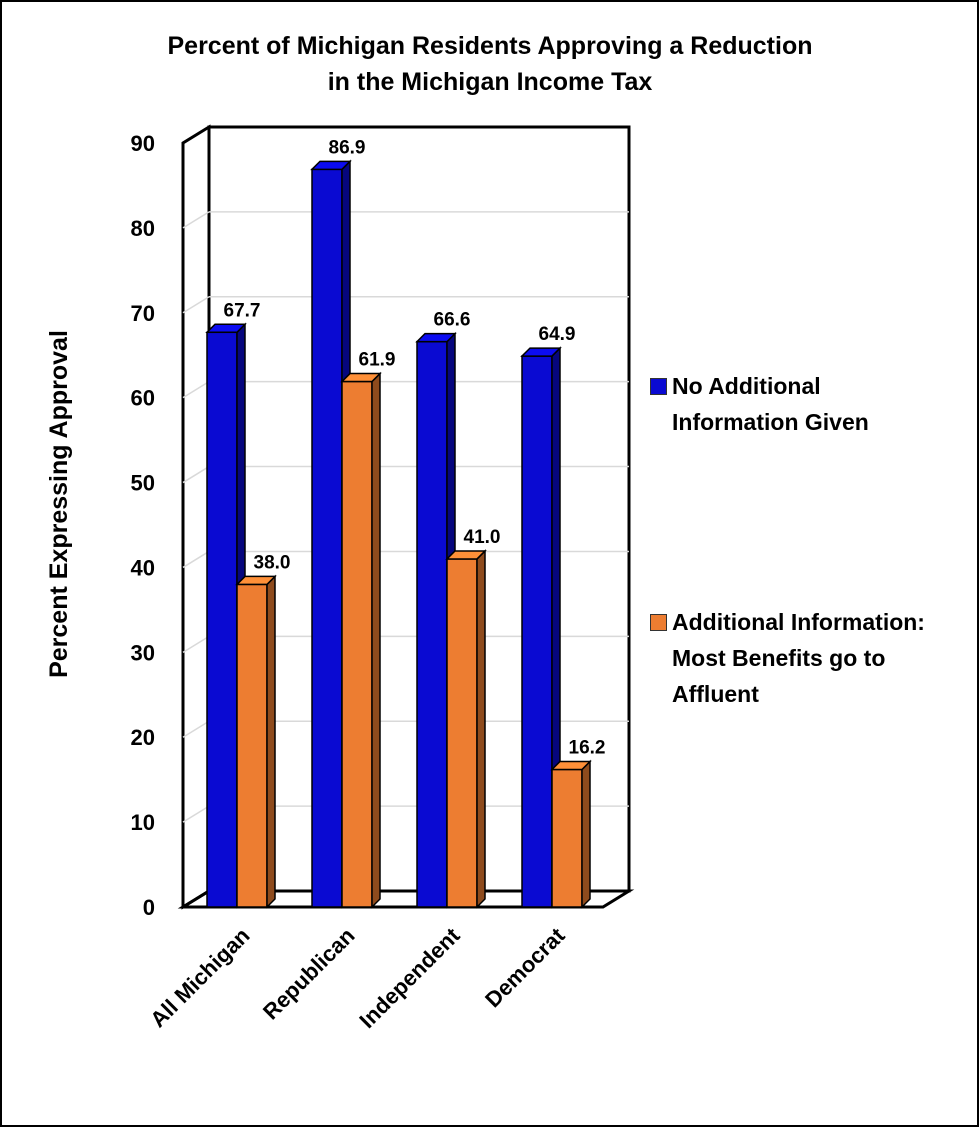  Describe the element at coordinates (149, 907) in the screenshot. I see `y-tick-label: 0` at that location.